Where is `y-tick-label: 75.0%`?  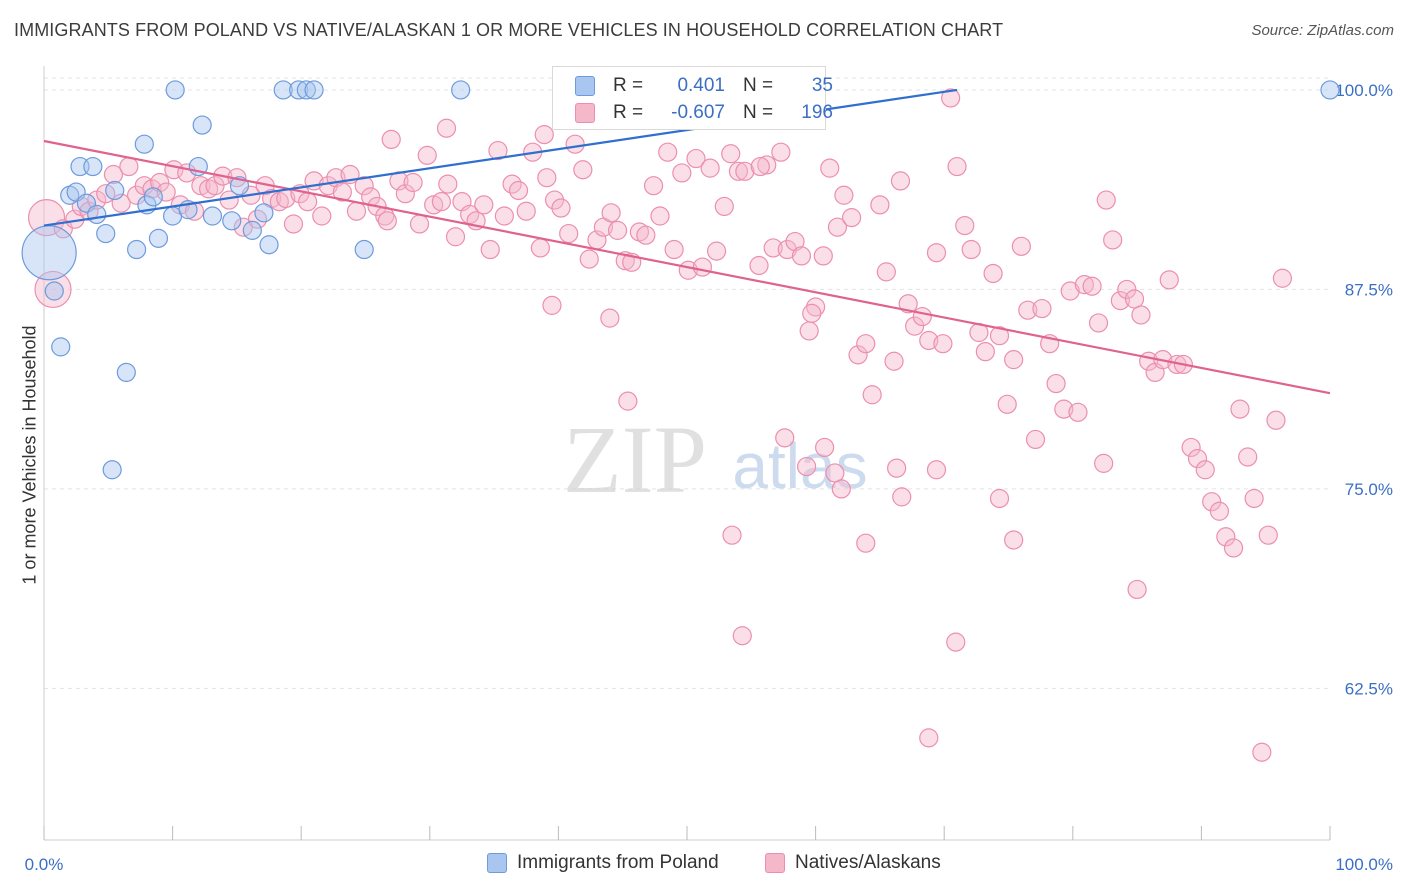
y-tick-label: 75.0% is located at coordinates (1369, 489).